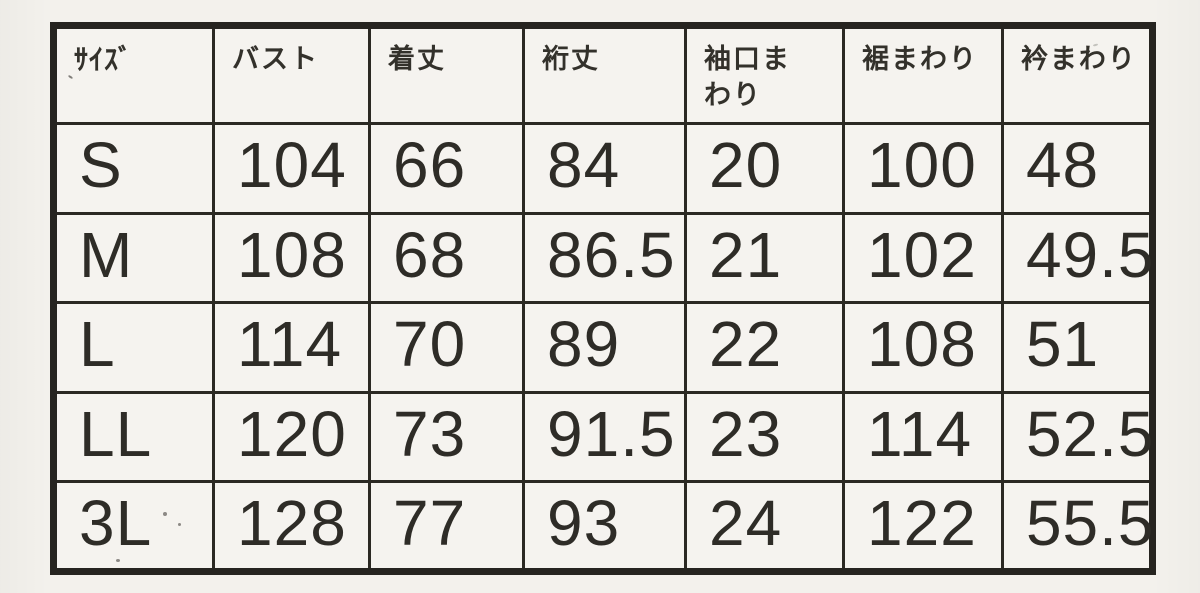 The image size is (1200, 593). What do you see at coordinates (133, 437) in the screenshot?
I see `cell-size: LL` at bounding box center [133, 437].